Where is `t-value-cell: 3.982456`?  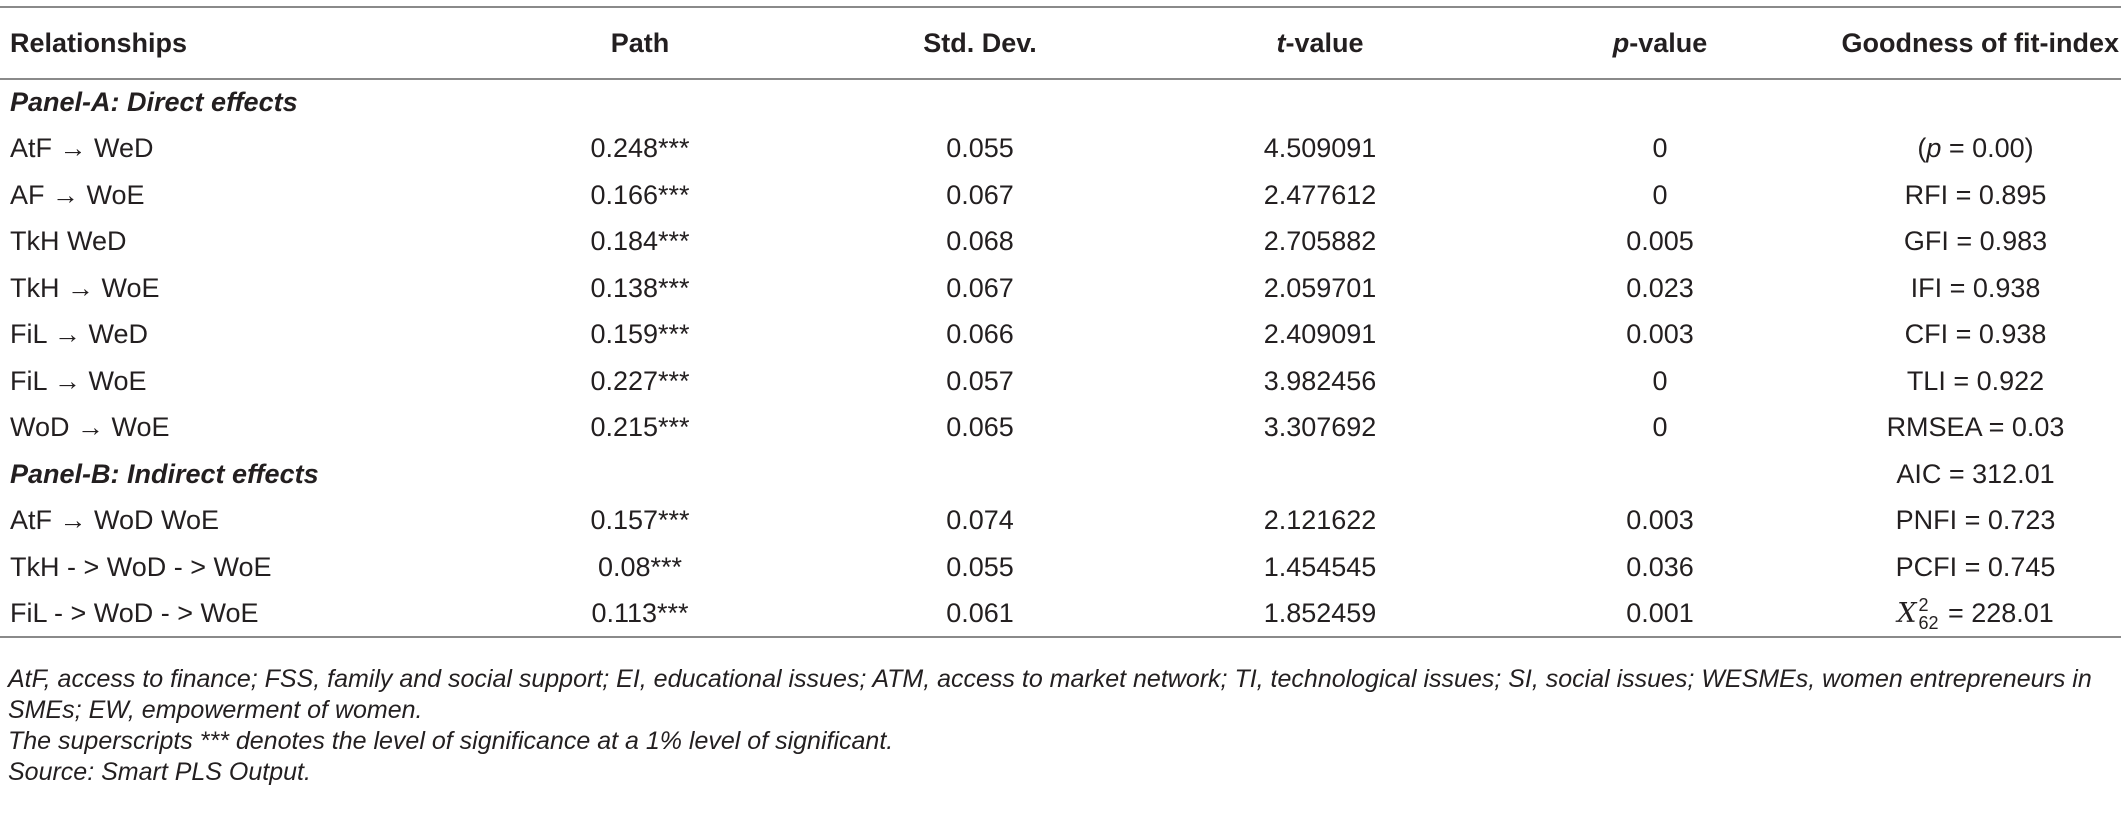 t-value-cell: 3.982456 is located at coordinates (1320, 380).